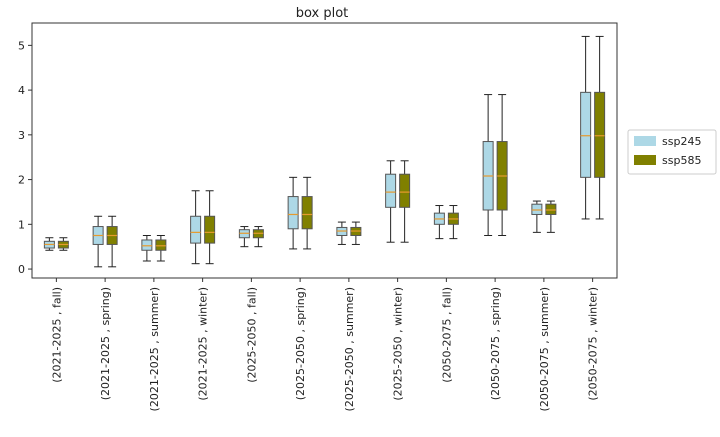 The height and width of the screenshot is (437, 720). What do you see at coordinates (398, 344) in the screenshot?
I see `x-tick-label: (2025-2050 , winter)` at bounding box center [398, 344].